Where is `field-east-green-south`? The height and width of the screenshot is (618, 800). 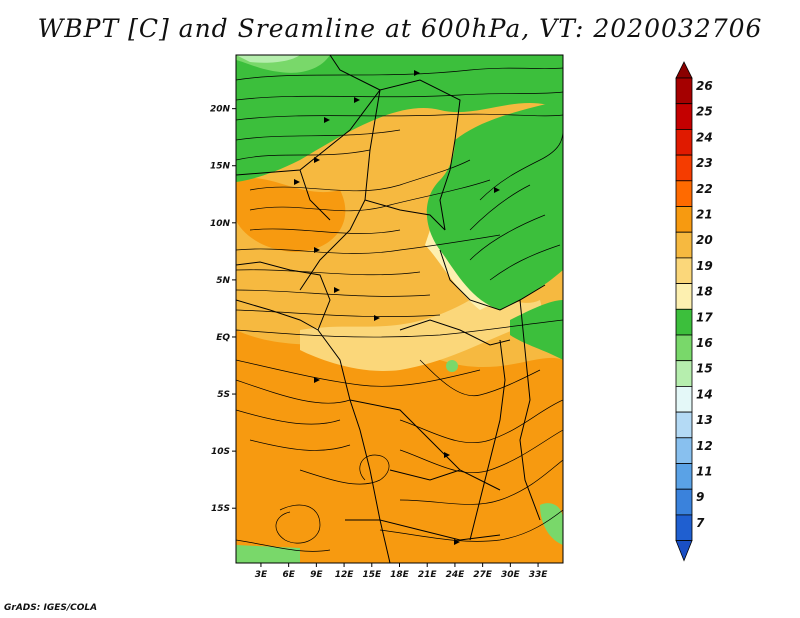 field-east-green-south is located at coordinates (536, 330).